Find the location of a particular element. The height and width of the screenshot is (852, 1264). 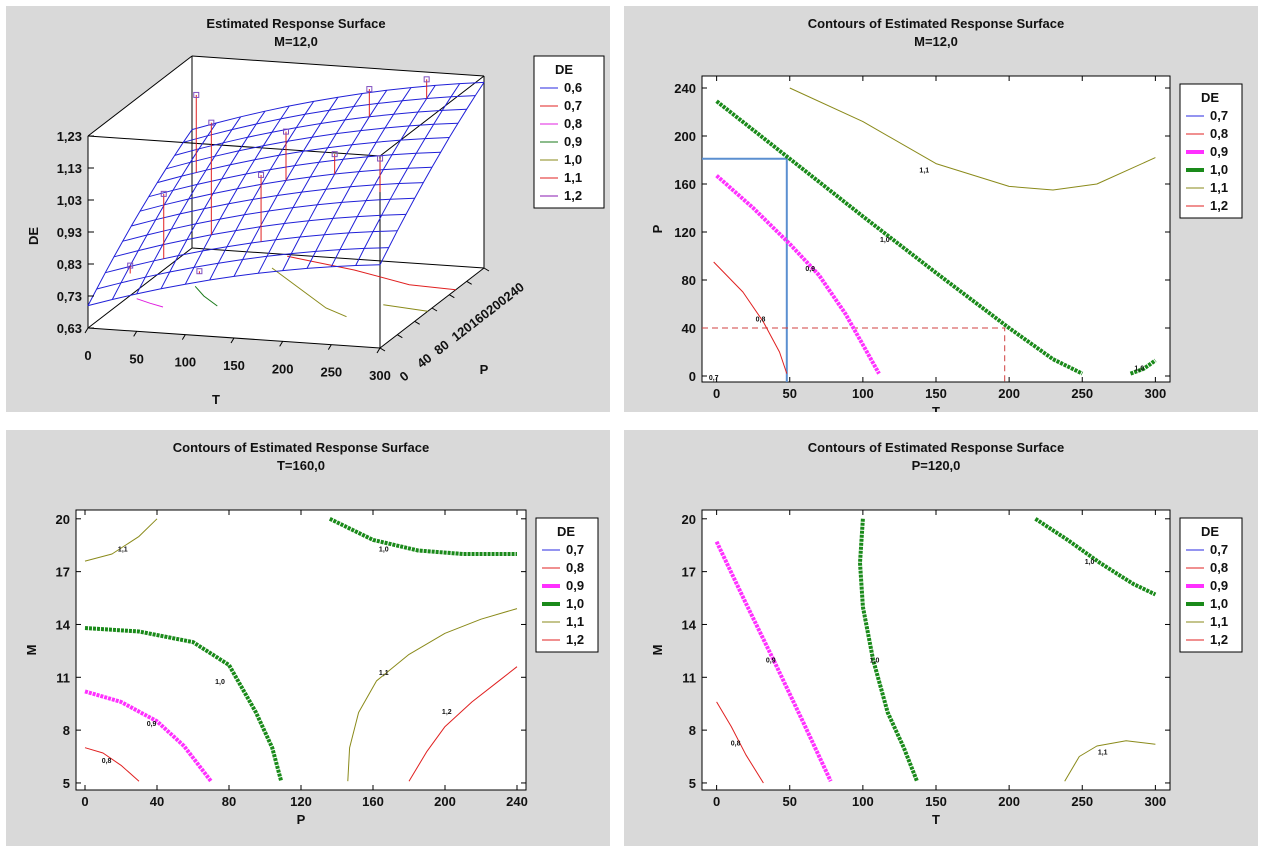

y-tick-label: 5 is located at coordinates (692, 783).